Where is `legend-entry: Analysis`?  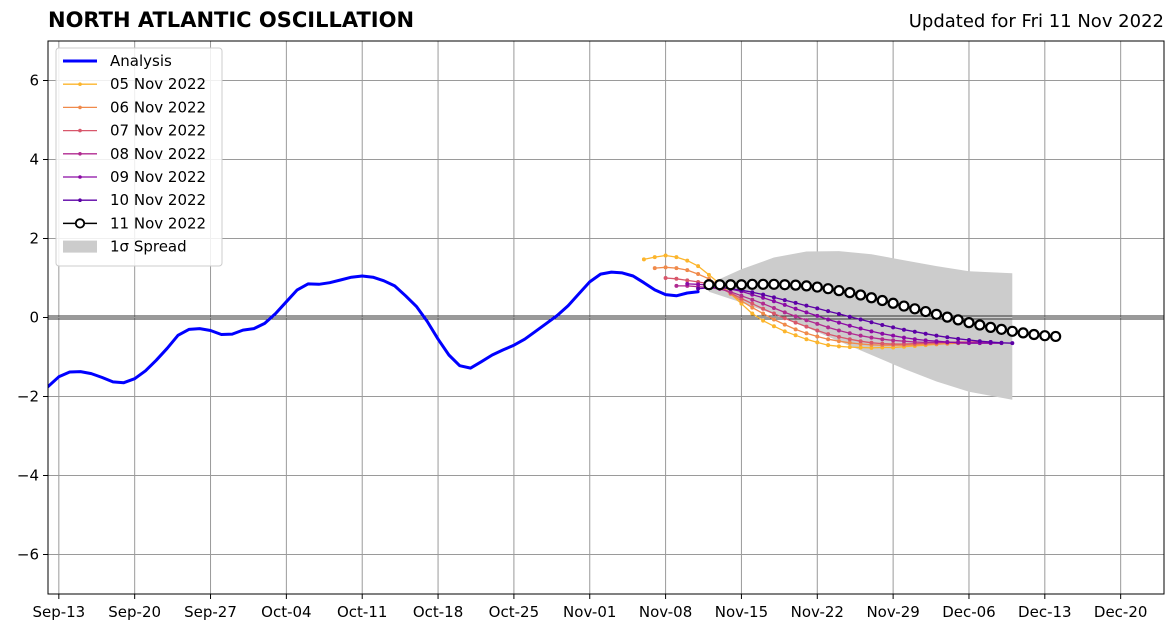
legend-entry: Analysis is located at coordinates (117, 61).